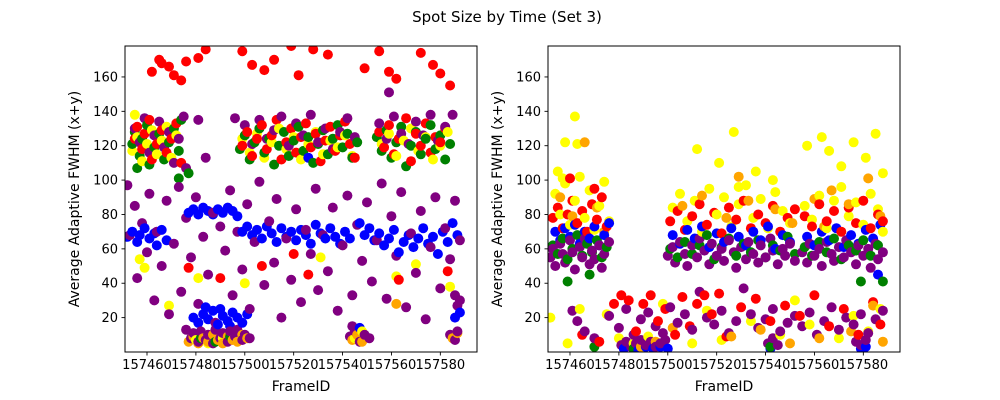 The width and height of the screenshot is (1000, 400). Describe the element at coordinates (105, 112) in the screenshot. I see `y-tick-label: 140` at that location.